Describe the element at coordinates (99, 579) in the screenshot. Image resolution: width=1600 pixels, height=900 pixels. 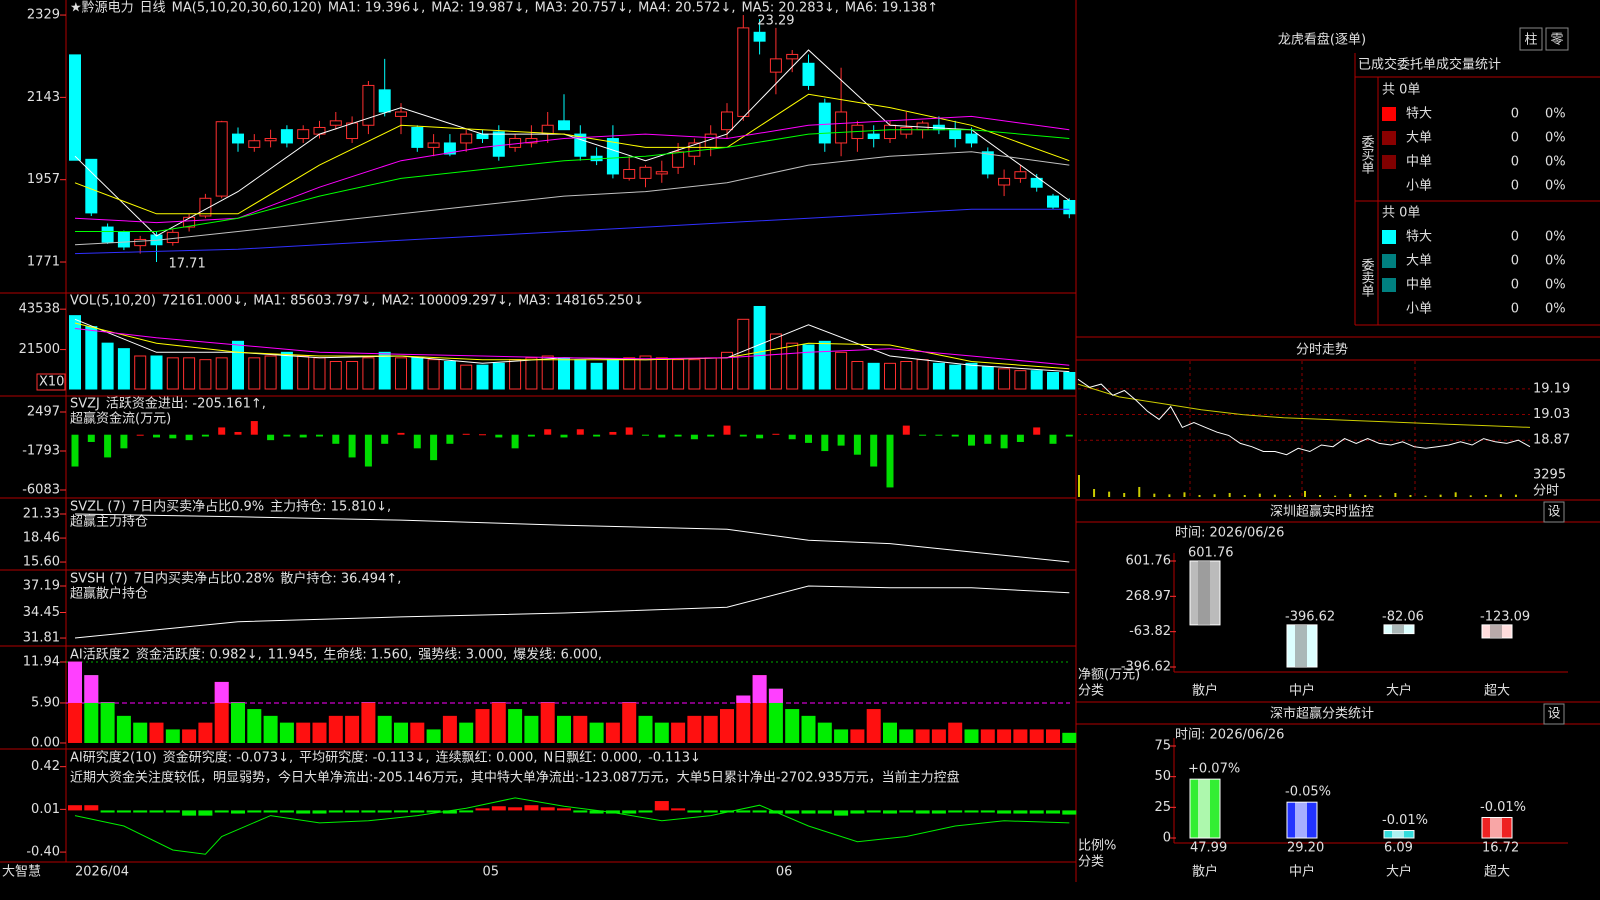
I see `legend-item: SVSH (7)` at that location.